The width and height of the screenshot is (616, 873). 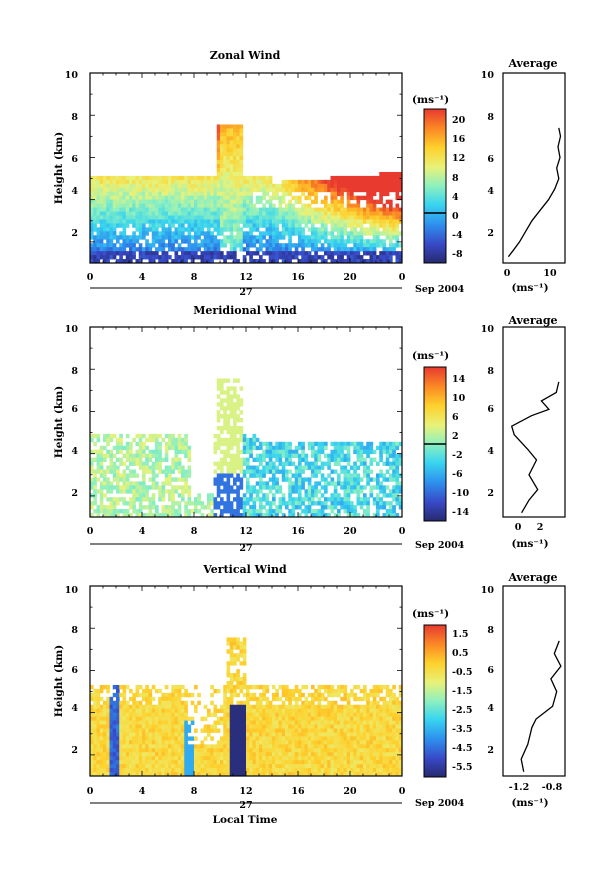 What do you see at coordinates (532, 63) in the screenshot?
I see `zonal-profile-title: Average` at bounding box center [532, 63].